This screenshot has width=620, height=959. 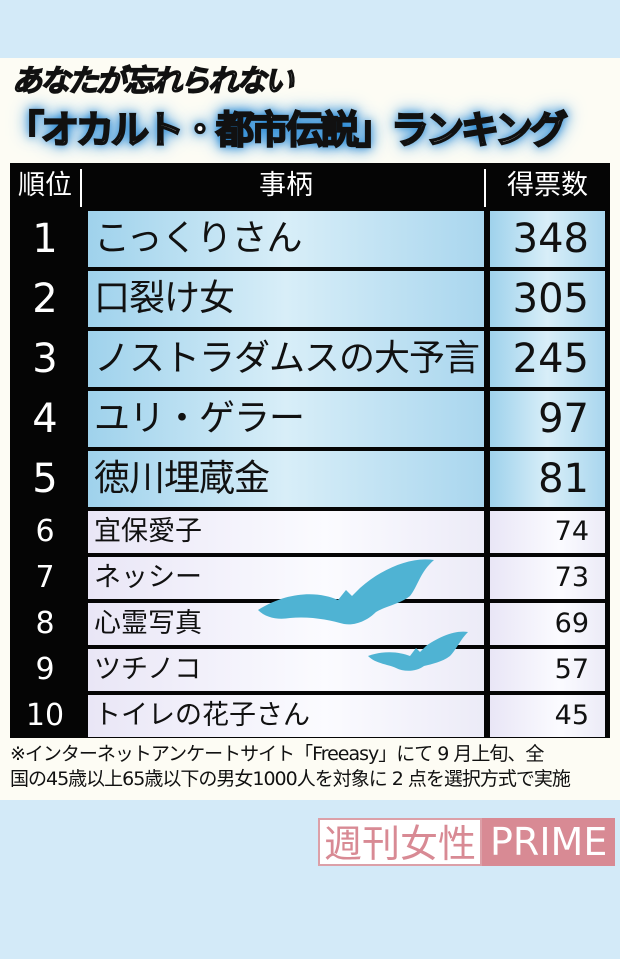 I want to click on votes-cell: 74, so click(x=547, y=532).